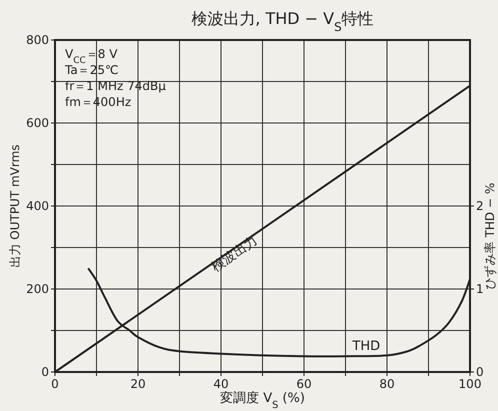 Image resolution: width=498 pixels, height=411 pixels. What do you see at coordinates (282, 21) in the screenshot?
I see `chart-title: 検波出力, THD − V$_{S}$特性` at bounding box center [282, 21].